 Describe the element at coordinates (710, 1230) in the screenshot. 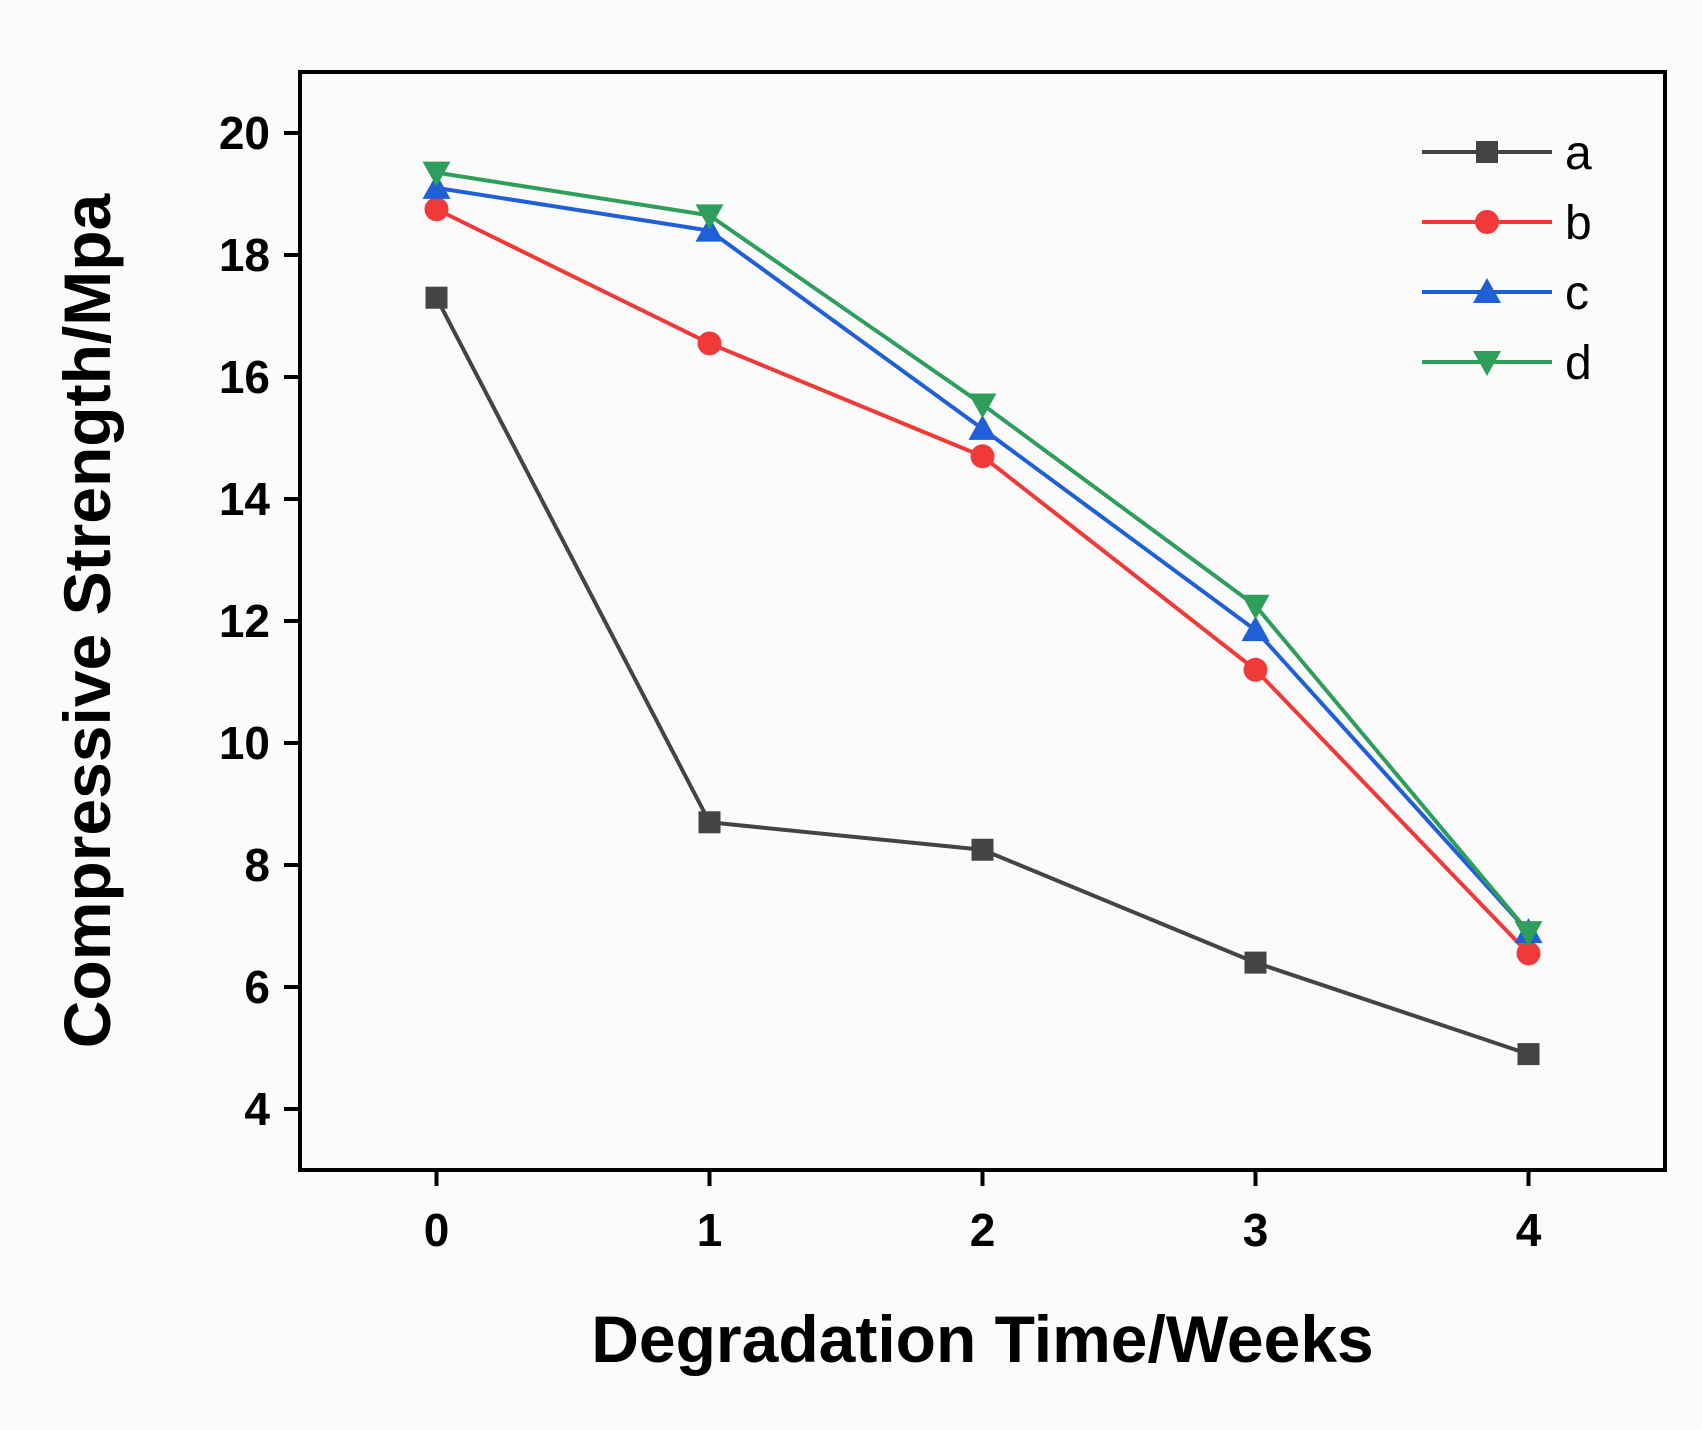

I see `x-tick-label: 1` at that location.